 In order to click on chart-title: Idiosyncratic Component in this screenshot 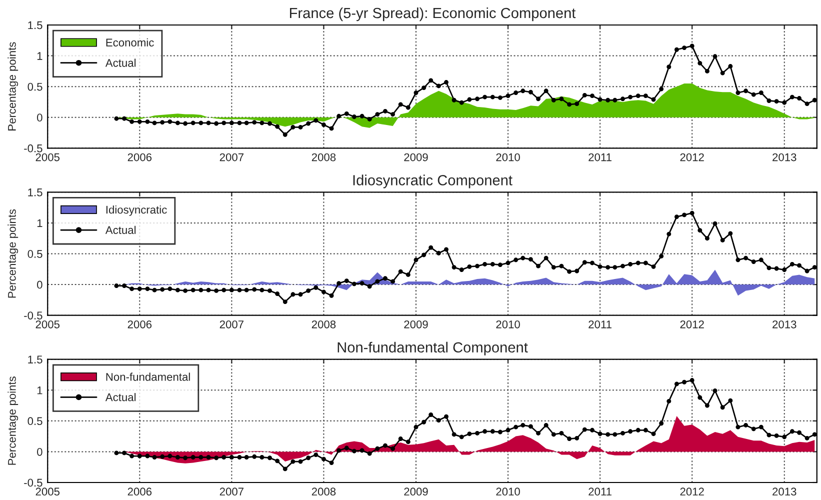, I will do `click(432, 181)`.